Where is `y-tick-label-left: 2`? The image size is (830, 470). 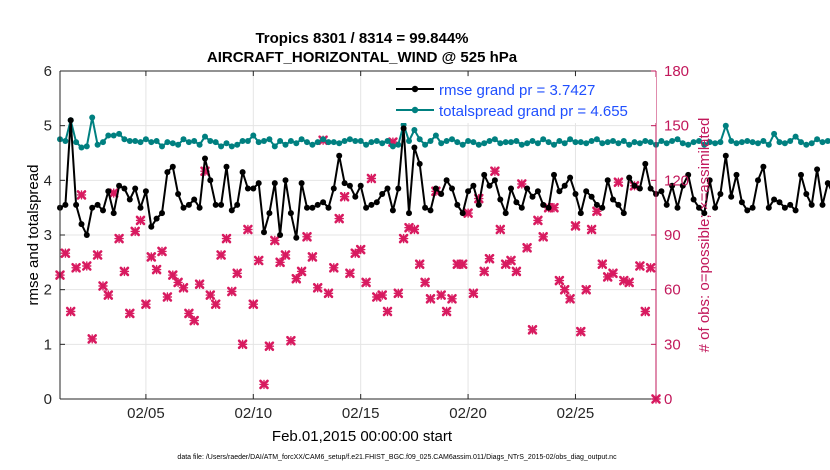
y-tick-label-left: 2 is located at coordinates (48, 290).